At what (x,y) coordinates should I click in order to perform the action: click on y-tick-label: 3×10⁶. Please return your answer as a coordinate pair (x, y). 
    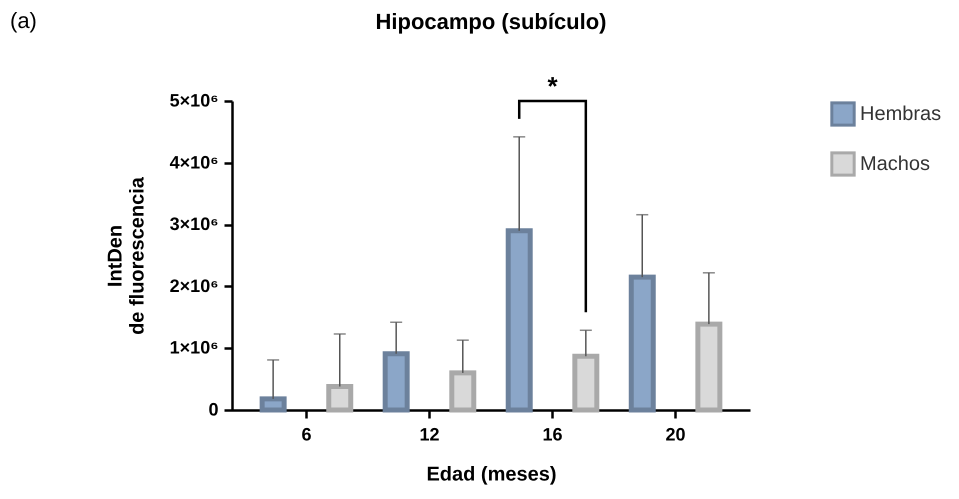
    Looking at the image, I should click on (194, 224).